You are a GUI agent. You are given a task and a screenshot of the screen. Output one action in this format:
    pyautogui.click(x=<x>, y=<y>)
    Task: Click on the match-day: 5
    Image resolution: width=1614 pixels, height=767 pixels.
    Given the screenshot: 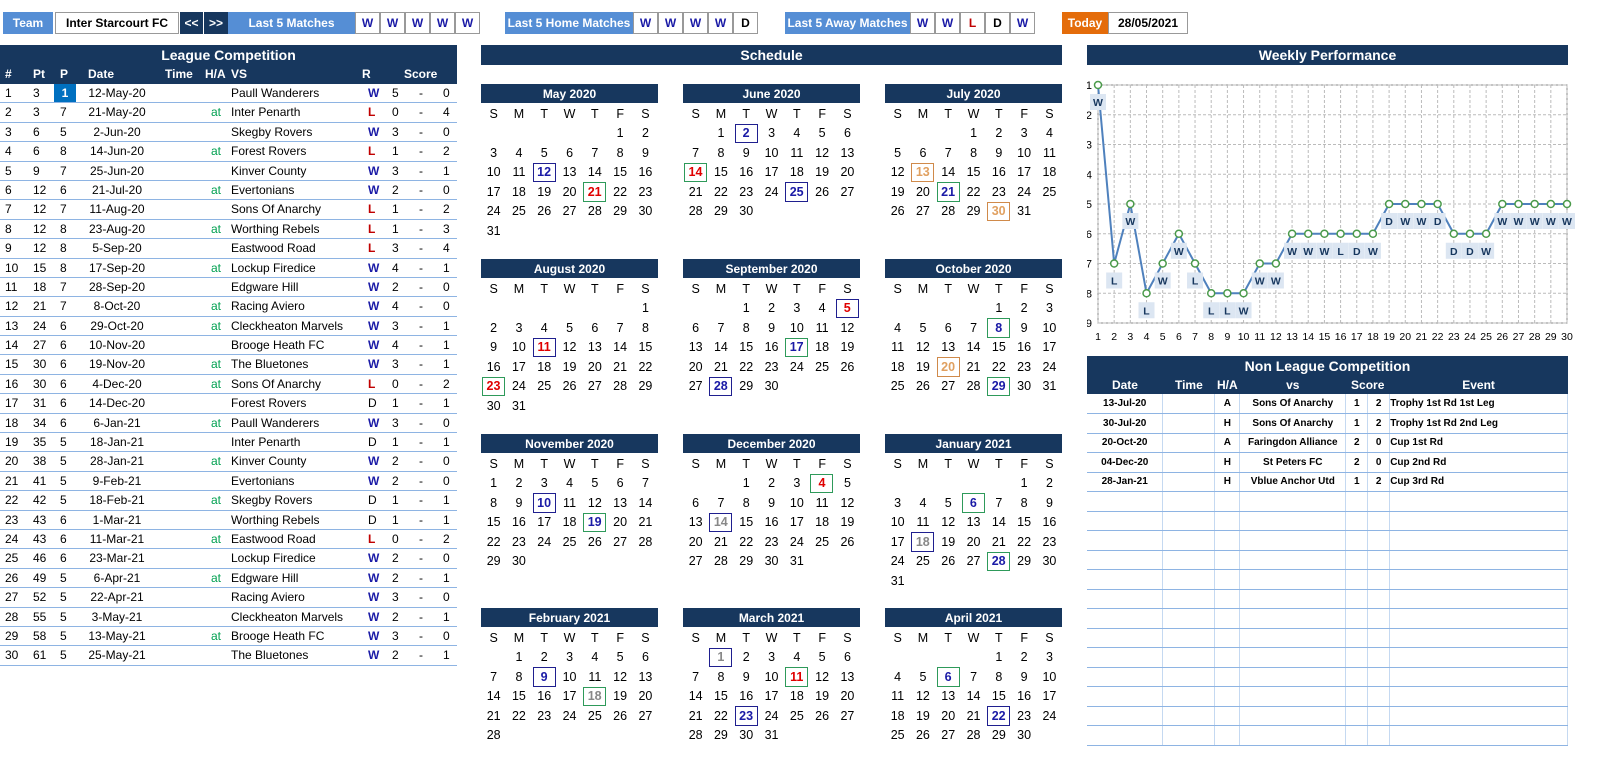 What is the action you would take?
    pyautogui.click(x=847, y=308)
    